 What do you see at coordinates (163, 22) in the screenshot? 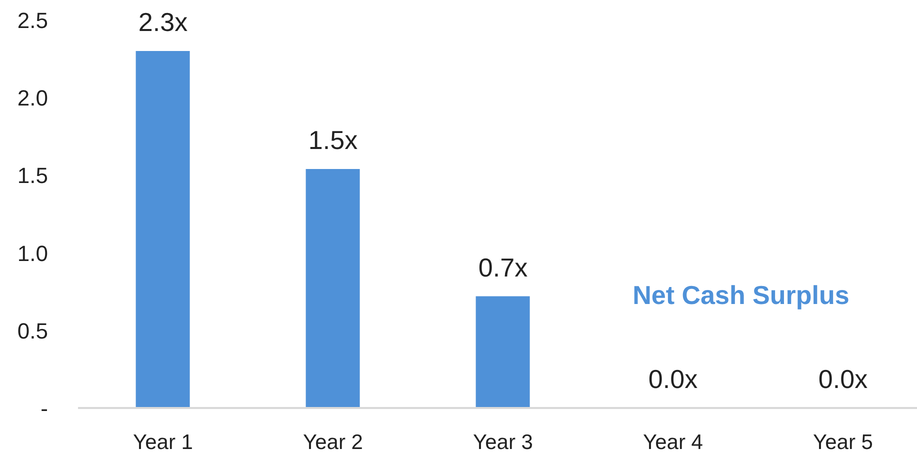
I see `data-label: 2.3x` at bounding box center [163, 22].